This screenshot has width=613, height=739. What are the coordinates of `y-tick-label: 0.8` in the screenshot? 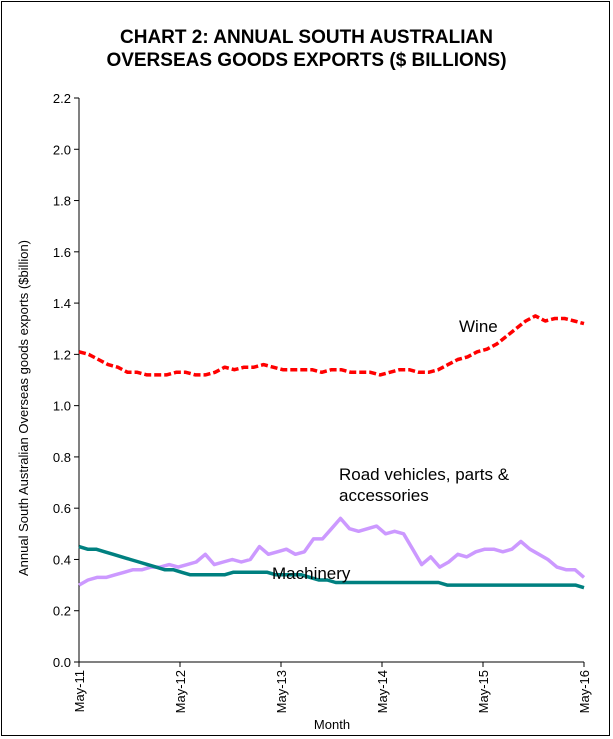 It's located at (62, 457).